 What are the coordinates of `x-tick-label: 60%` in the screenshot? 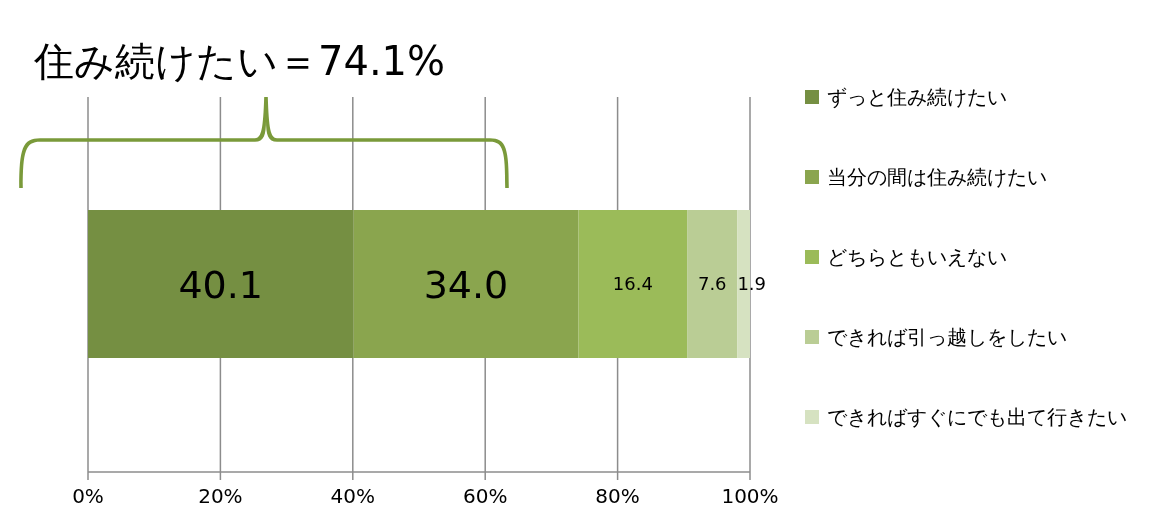 It's located at (485, 496).